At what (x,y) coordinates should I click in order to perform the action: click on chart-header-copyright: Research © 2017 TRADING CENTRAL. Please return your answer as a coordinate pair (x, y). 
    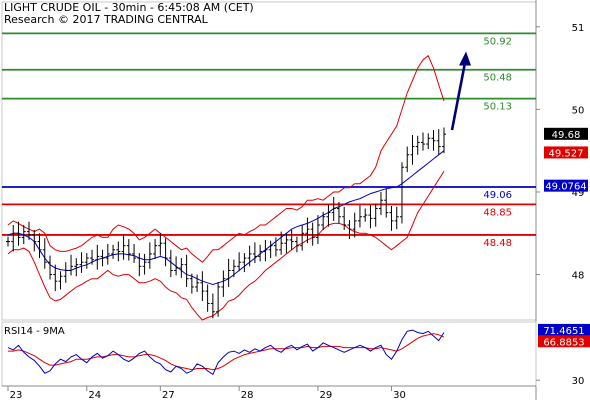
    Looking at the image, I should click on (106, 19).